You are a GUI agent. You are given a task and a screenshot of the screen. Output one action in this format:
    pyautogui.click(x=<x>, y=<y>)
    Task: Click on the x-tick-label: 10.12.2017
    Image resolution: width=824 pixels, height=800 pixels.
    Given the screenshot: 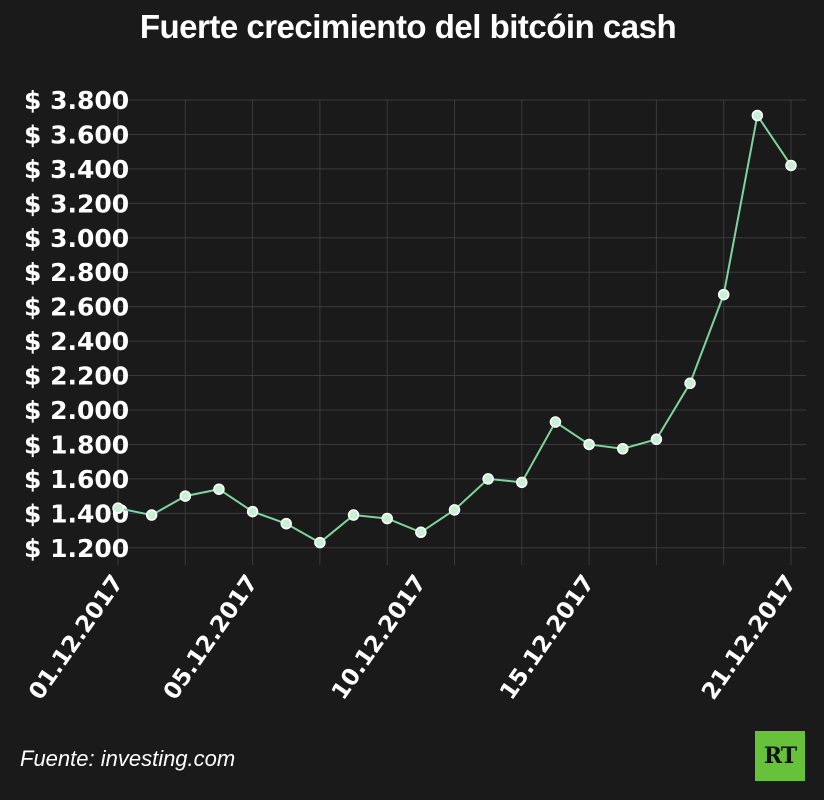 What is the action you would take?
    pyautogui.click(x=379, y=638)
    